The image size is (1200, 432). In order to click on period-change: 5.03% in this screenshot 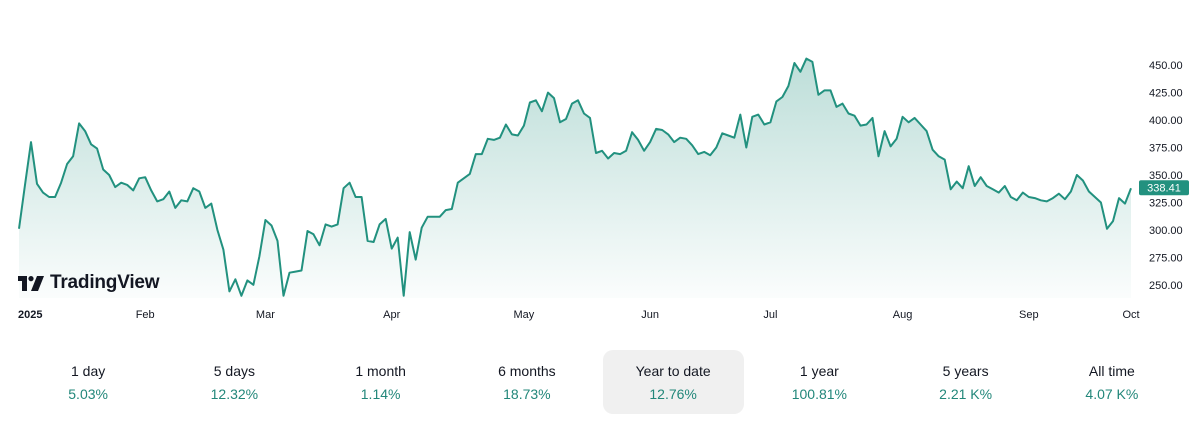, I will do `click(88, 393)`.